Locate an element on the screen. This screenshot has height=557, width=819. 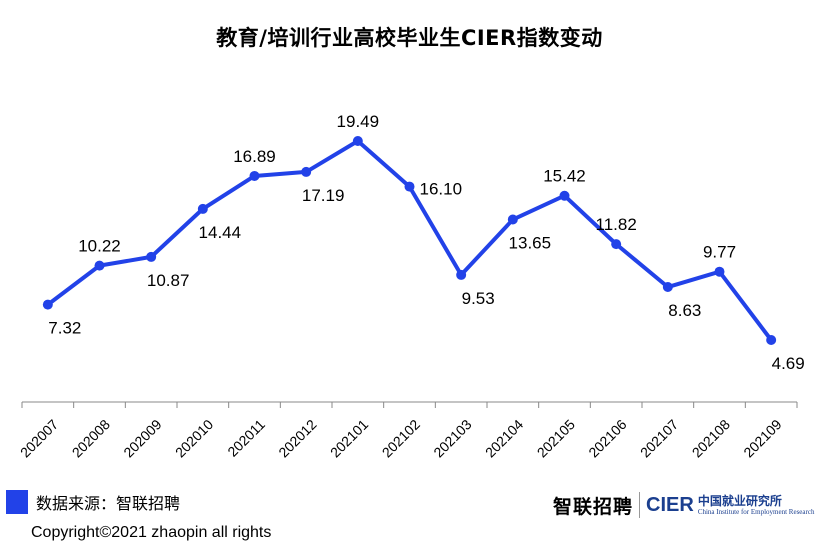
data-label: 9.53 is located at coordinates (478, 298).